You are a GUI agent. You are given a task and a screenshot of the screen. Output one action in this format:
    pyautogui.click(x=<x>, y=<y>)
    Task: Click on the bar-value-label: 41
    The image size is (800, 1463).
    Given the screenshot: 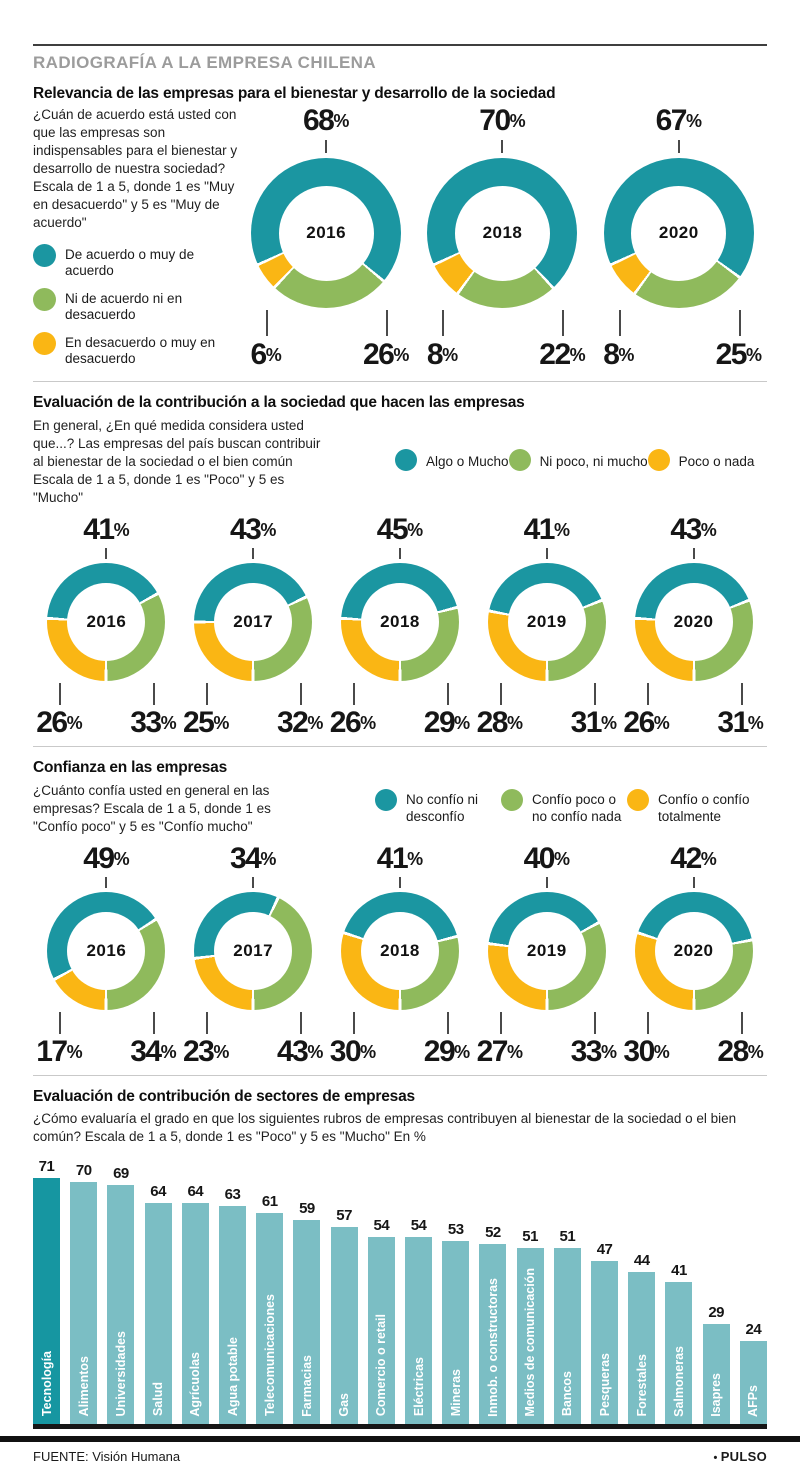 What is the action you would take?
    pyautogui.click(x=679, y=1270)
    